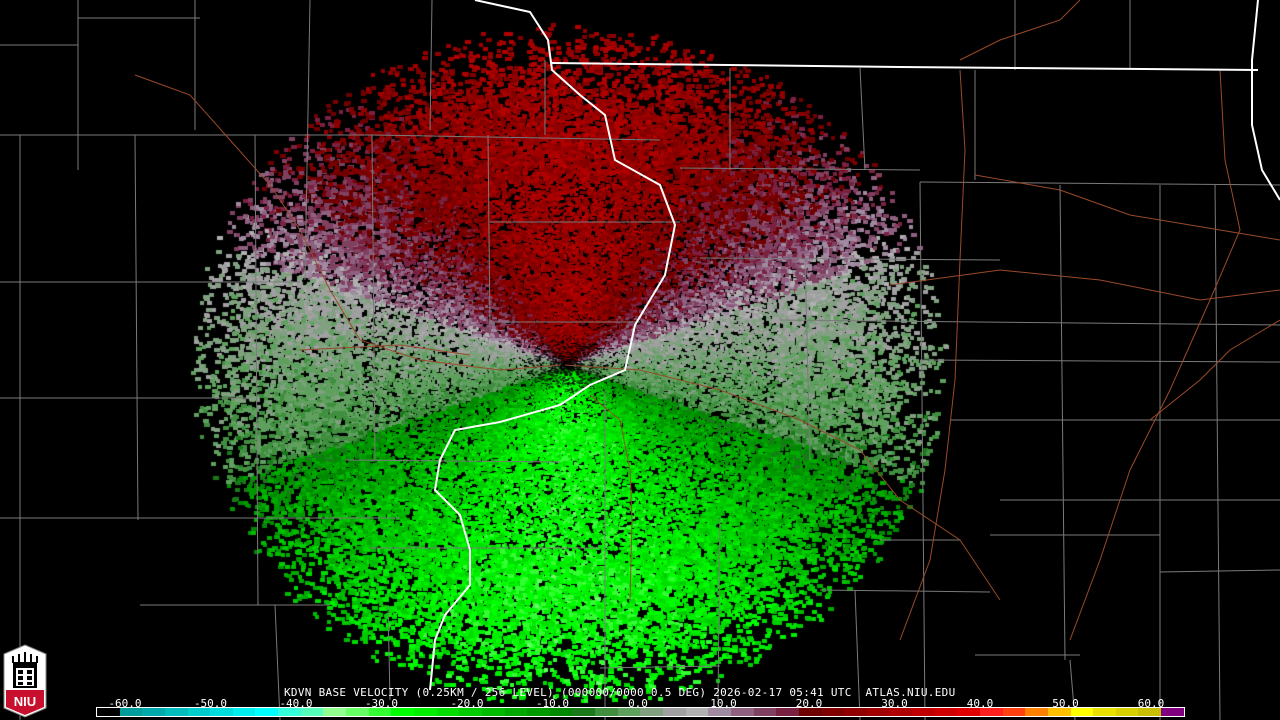 The image size is (1280, 720). Describe the element at coordinates (894, 703) in the screenshot. I see `colorbar-tick-label: 30.0` at that location.